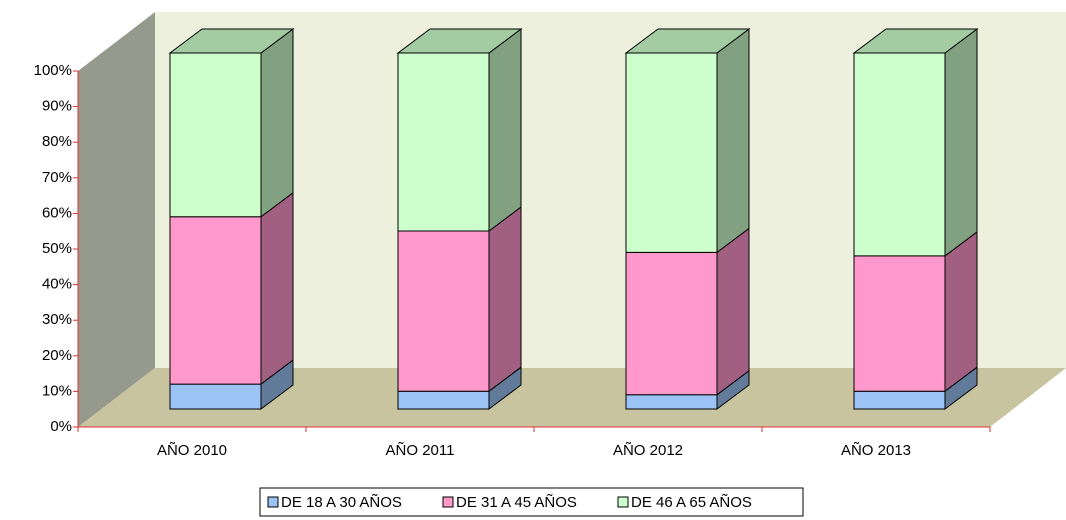 The image size is (1066, 520). I want to click on legend, so click(531, 502).